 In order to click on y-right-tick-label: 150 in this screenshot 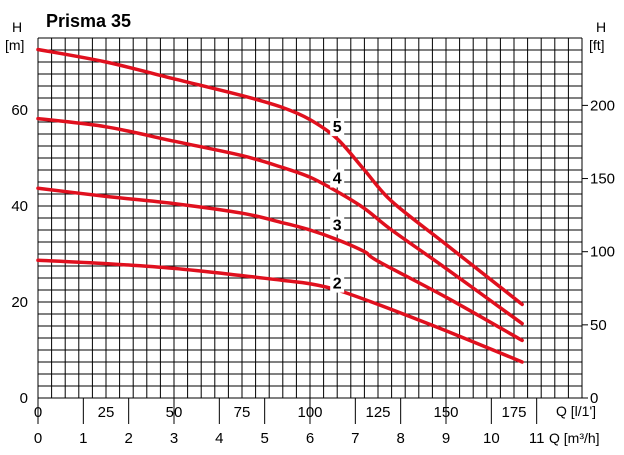, I will do `click(602, 179)`.